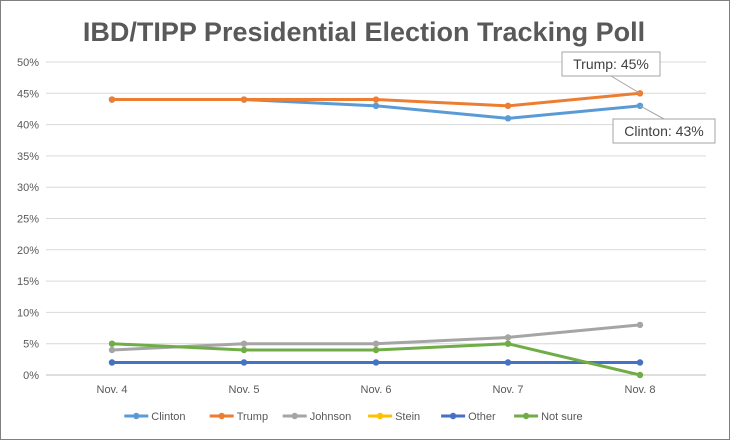 The image size is (730, 444). I want to click on callout-trump: Trump: 45%, so click(611, 72).